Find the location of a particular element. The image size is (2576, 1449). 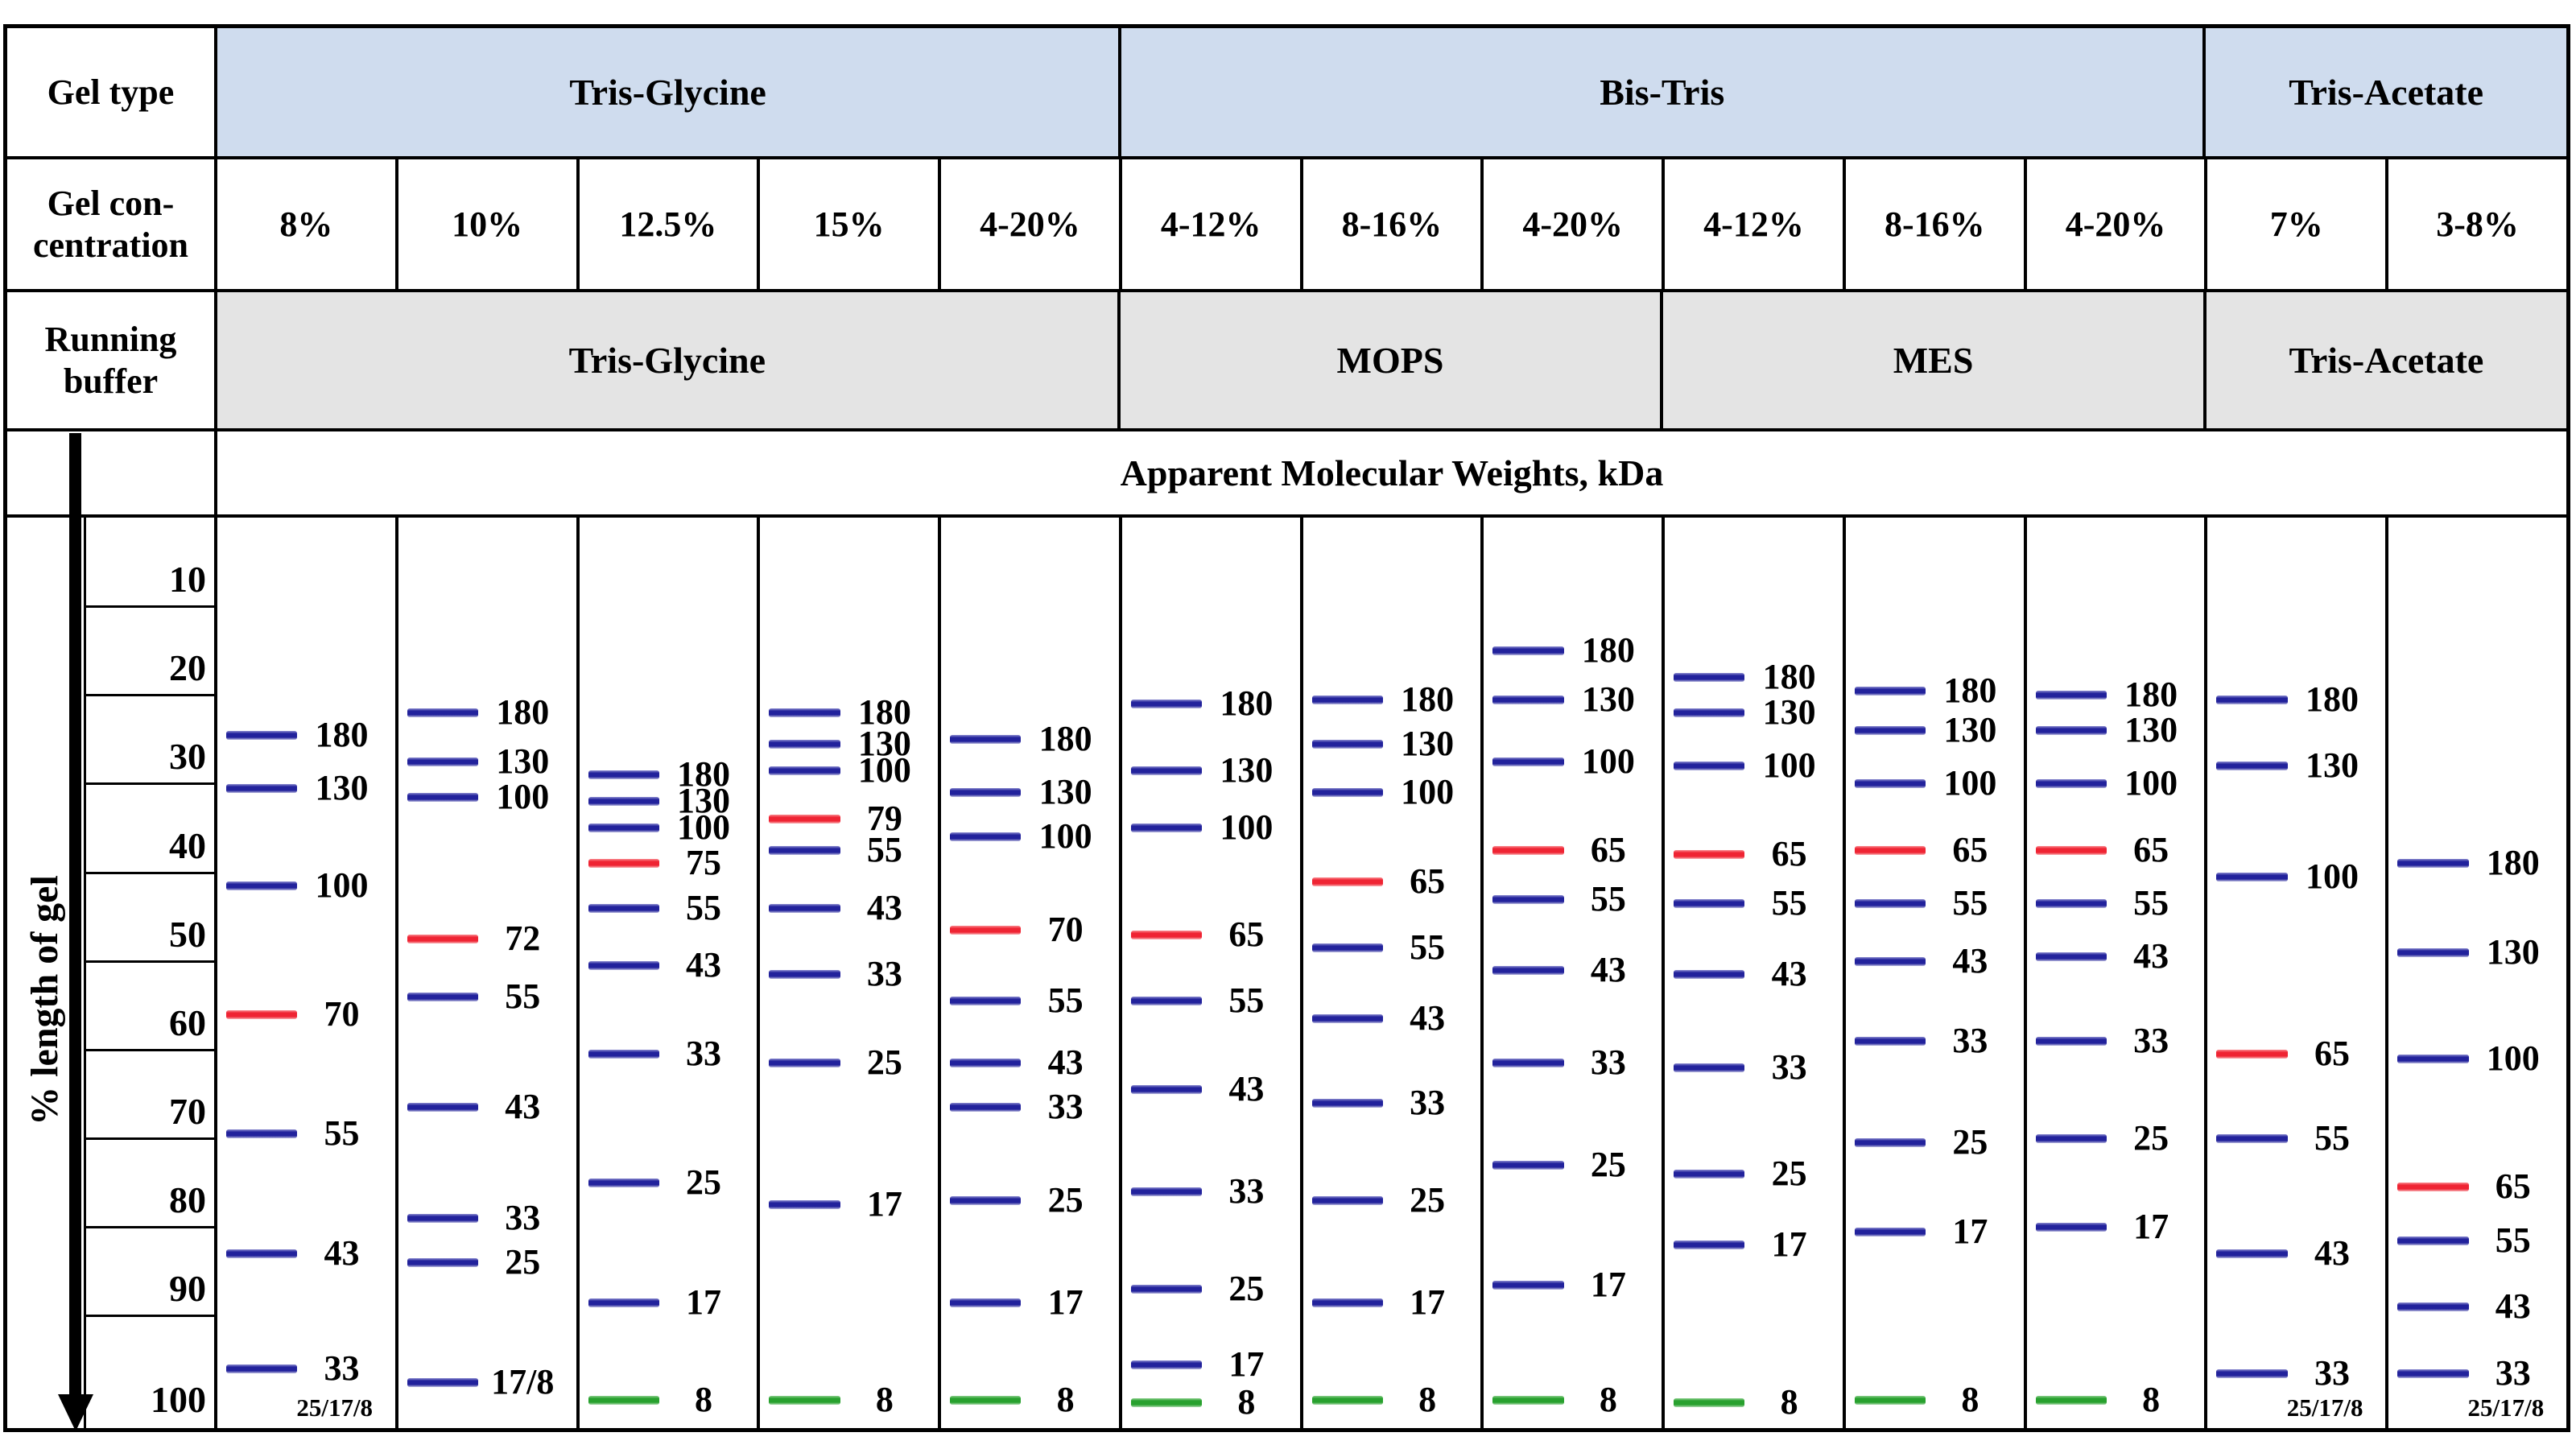

band-65-red is located at coordinates (1347, 882).